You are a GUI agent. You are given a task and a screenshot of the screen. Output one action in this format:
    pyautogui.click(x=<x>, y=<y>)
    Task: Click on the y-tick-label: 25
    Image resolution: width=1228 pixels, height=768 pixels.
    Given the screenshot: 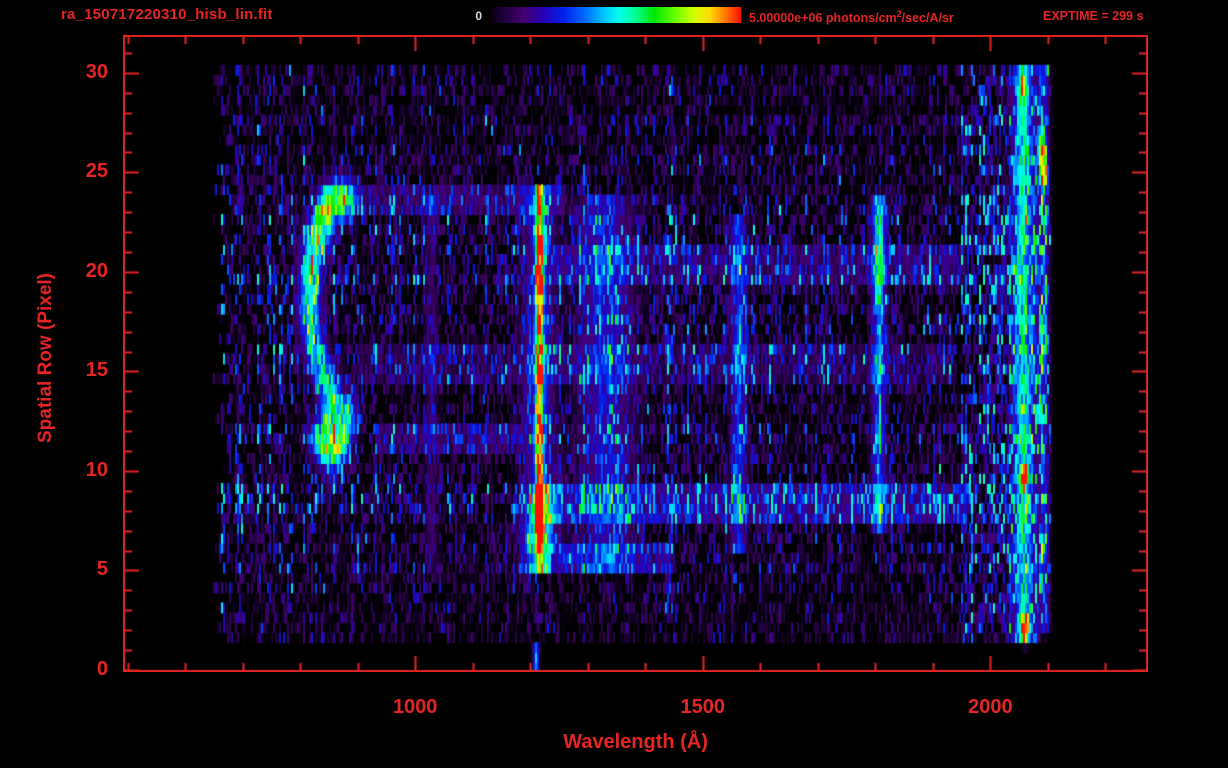 What is the action you would take?
    pyautogui.click(x=96, y=171)
    